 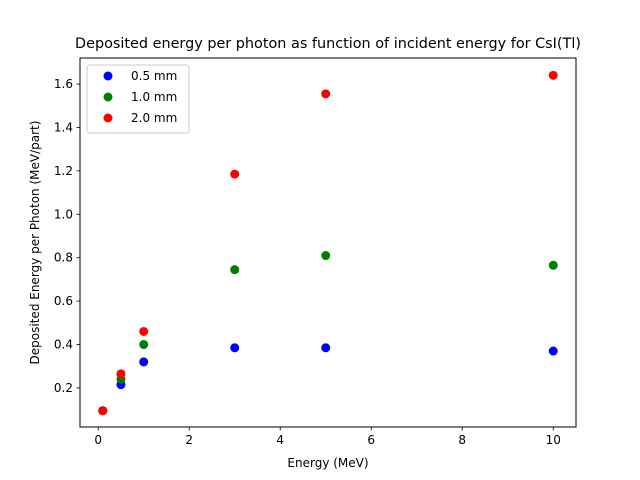 What do you see at coordinates (63, 171) in the screenshot?
I see `y-tick-label: 1.2` at bounding box center [63, 171].